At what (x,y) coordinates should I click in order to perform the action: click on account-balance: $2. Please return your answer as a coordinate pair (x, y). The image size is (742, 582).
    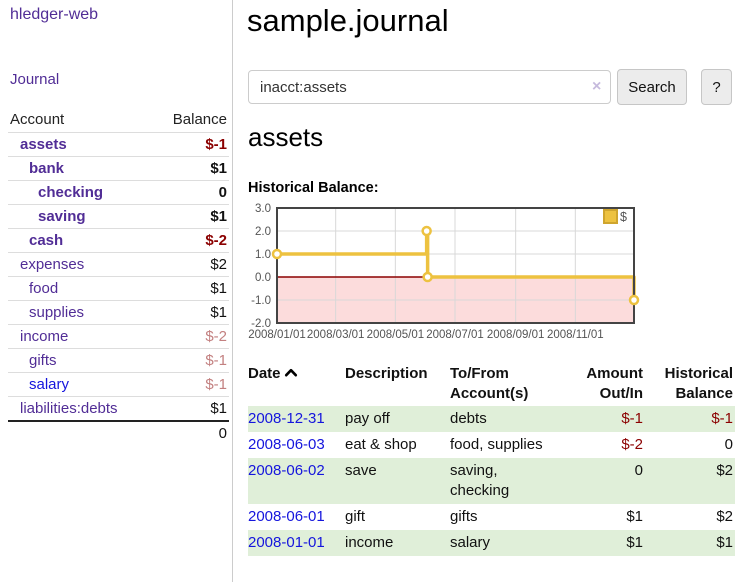
    Looking at the image, I should click on (191, 264).